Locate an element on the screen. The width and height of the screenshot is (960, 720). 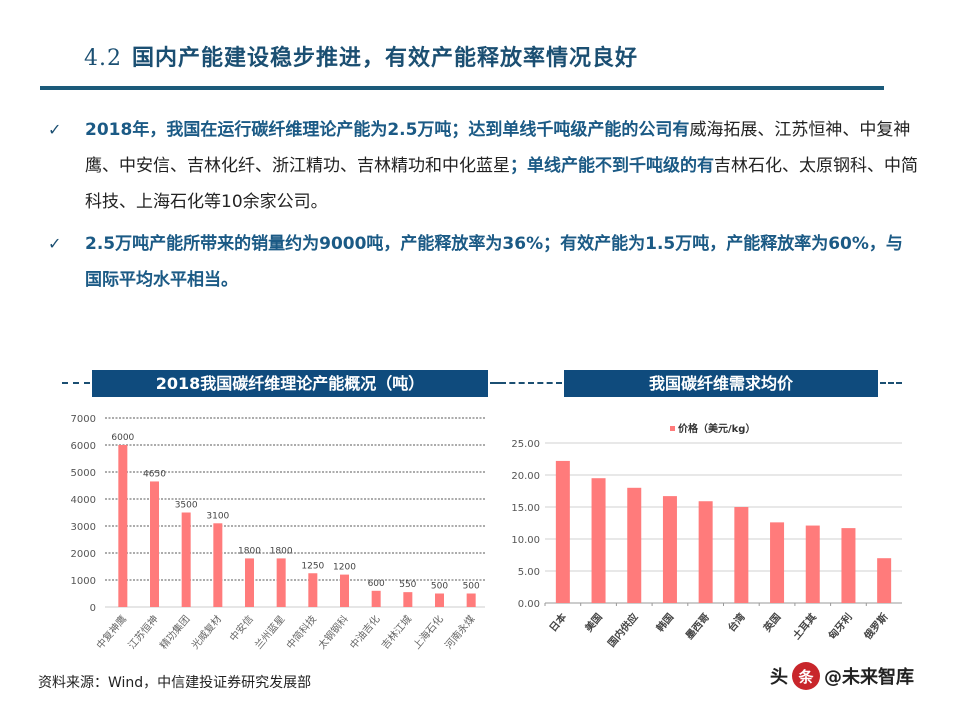
x-category-label: 中简科技 is located at coordinates (301, 632).